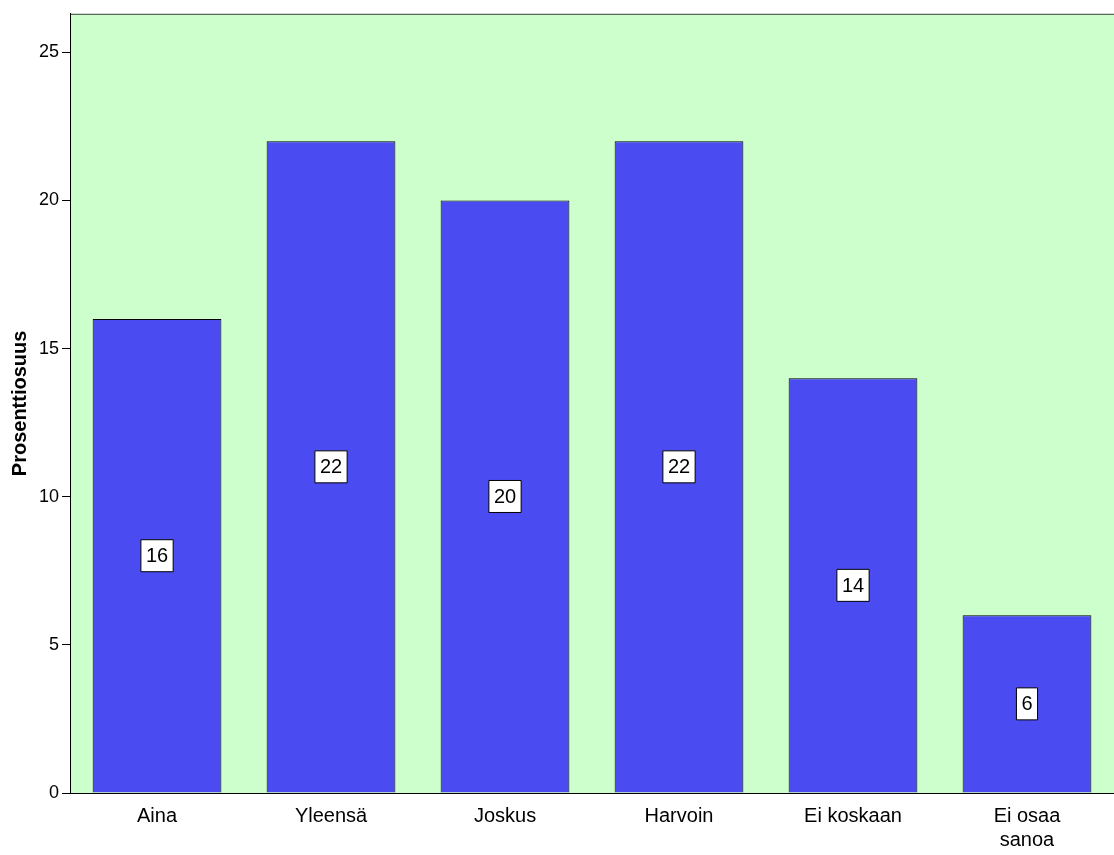 Image resolution: width=1114 pixels, height=855 pixels. Describe the element at coordinates (853, 584) in the screenshot. I see `data-label: 14` at that location.